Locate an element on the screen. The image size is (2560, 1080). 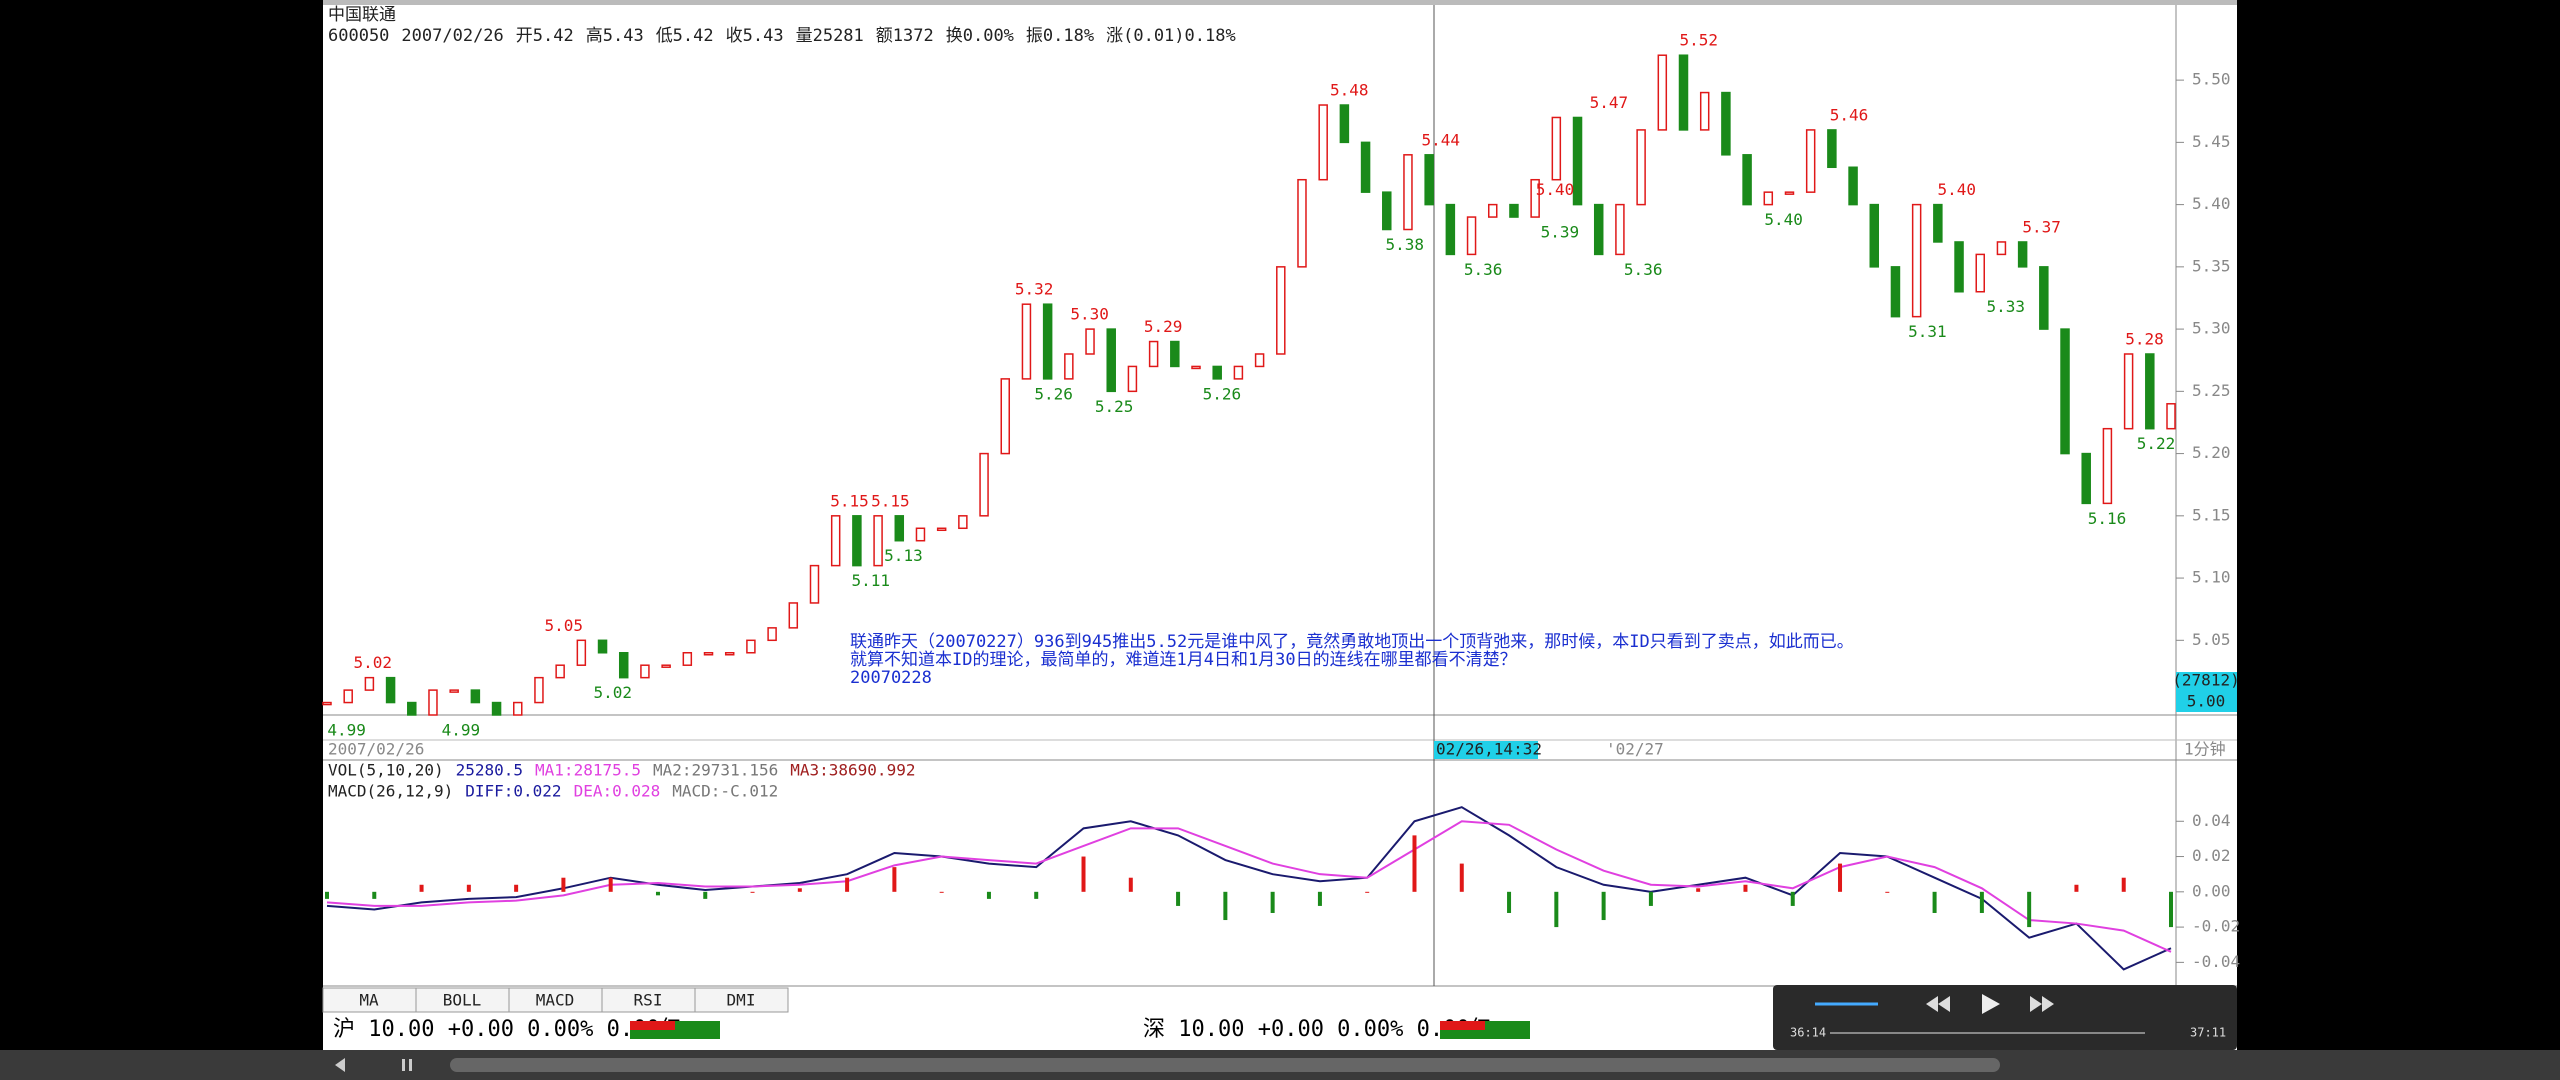
elapsed: 36:14 is located at coordinates (1808, 1033).